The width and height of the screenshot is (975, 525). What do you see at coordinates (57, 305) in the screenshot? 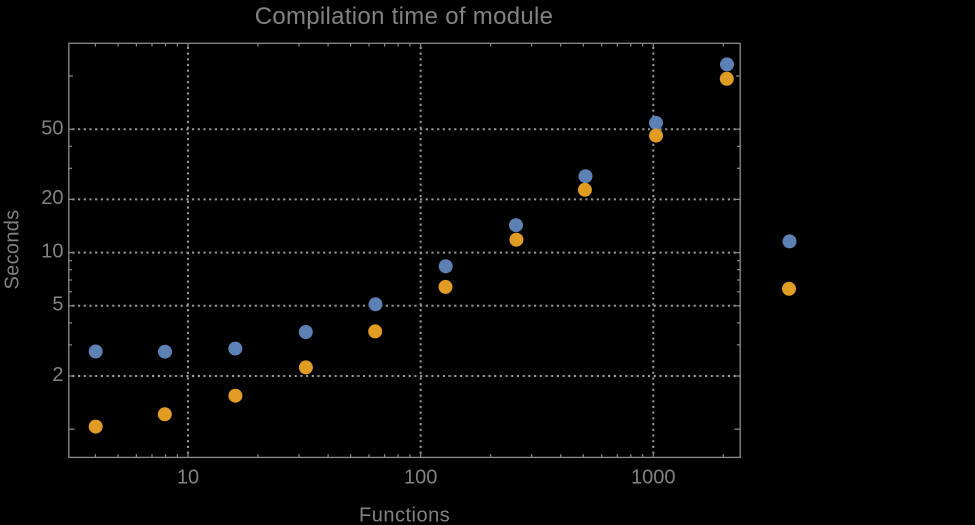
I see `svg-text: 5` at bounding box center [57, 305].